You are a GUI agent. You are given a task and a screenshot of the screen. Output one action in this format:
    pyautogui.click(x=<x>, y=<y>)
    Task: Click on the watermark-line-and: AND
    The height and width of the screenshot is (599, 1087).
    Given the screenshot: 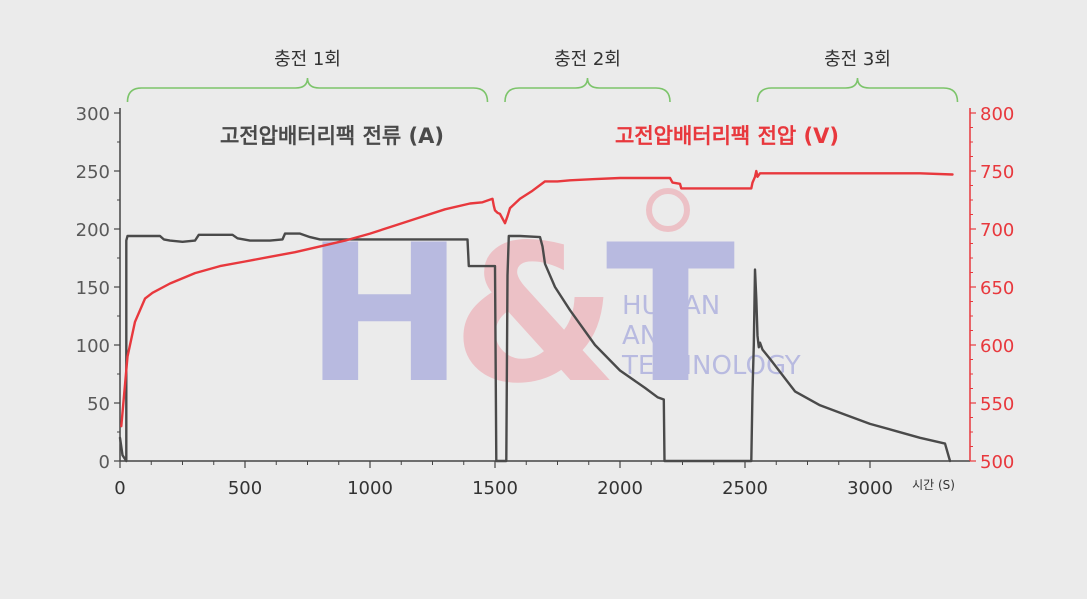 What is the action you would take?
    pyautogui.click(x=650, y=336)
    